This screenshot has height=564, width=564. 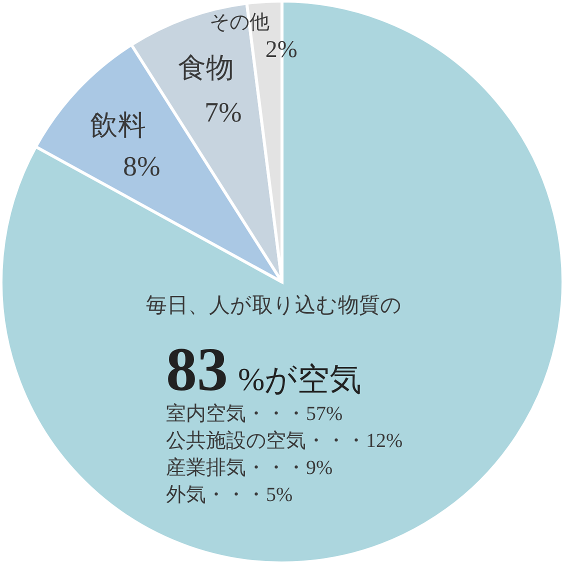 What do you see at coordinates (254, 413) in the screenshot?
I see `text: 室内空気・・・57%` at bounding box center [254, 413].